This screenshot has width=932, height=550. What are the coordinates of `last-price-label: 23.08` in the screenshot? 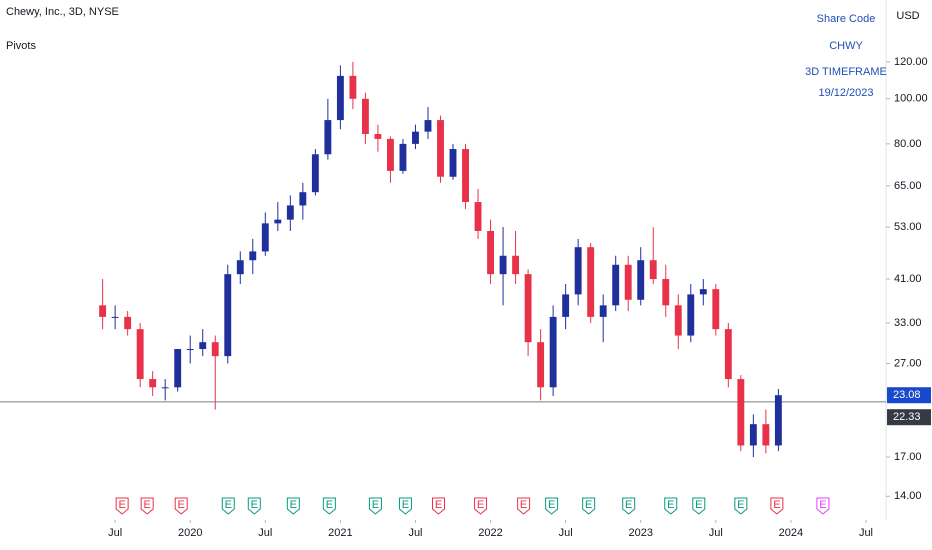 It's located at (907, 395).